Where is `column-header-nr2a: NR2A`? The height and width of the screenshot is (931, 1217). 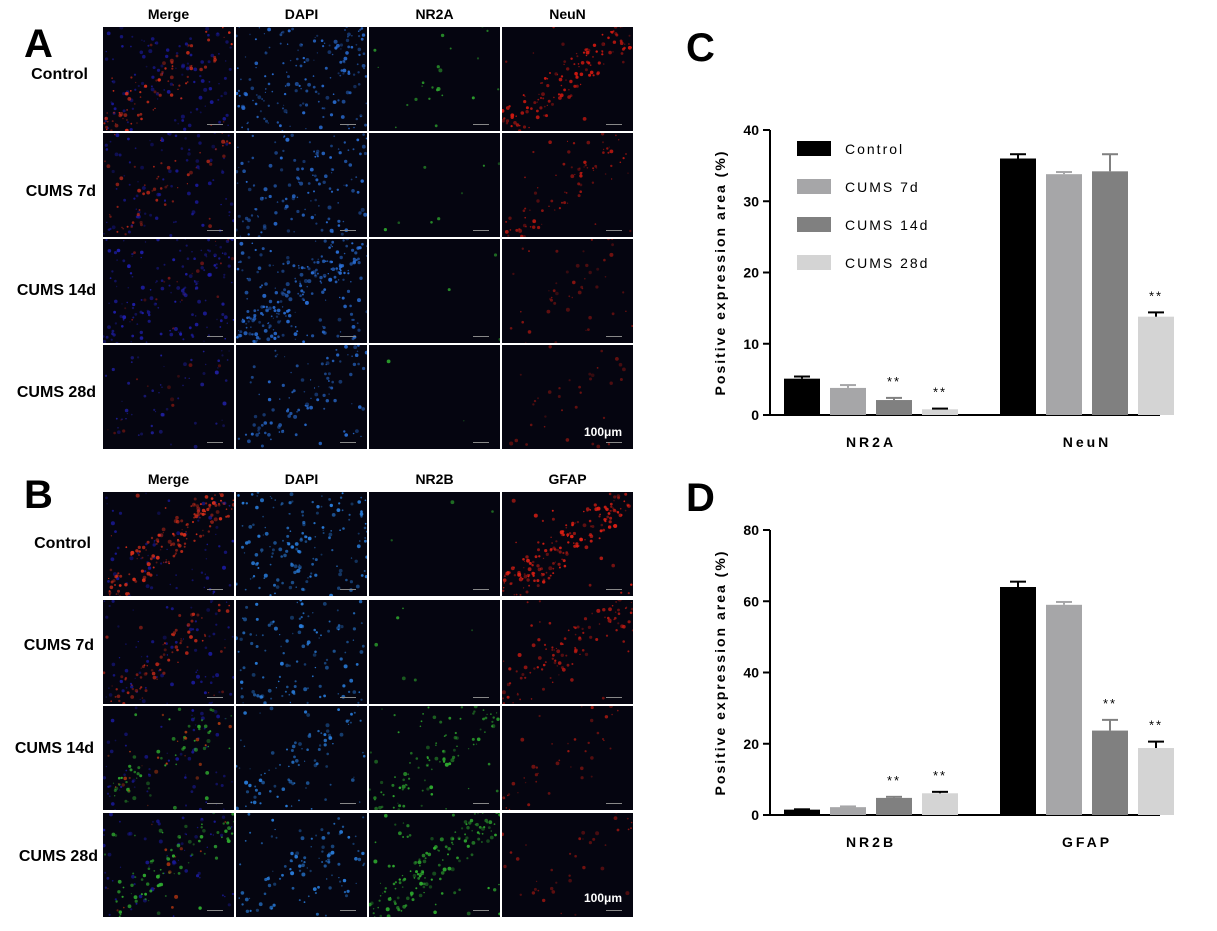
column-header-nr2a: NR2A is located at coordinates (434, 14).